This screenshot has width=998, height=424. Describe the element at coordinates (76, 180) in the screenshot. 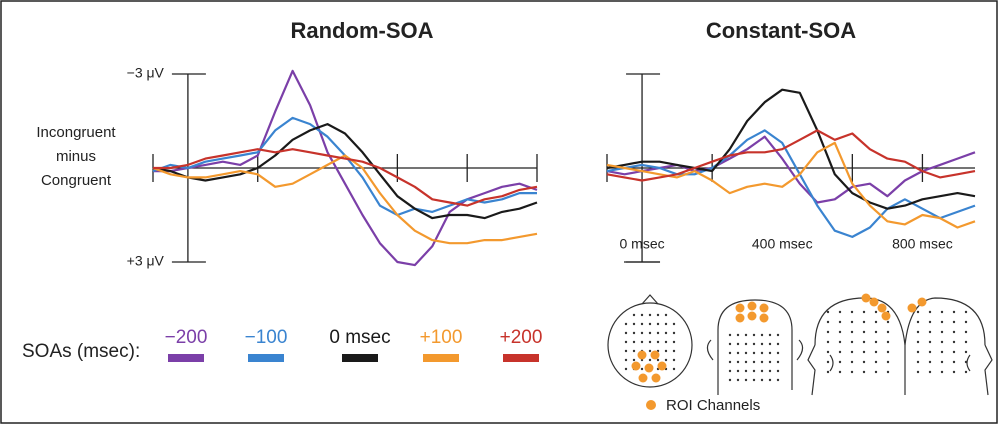

I see `y-axis-label: Congruent` at that location.